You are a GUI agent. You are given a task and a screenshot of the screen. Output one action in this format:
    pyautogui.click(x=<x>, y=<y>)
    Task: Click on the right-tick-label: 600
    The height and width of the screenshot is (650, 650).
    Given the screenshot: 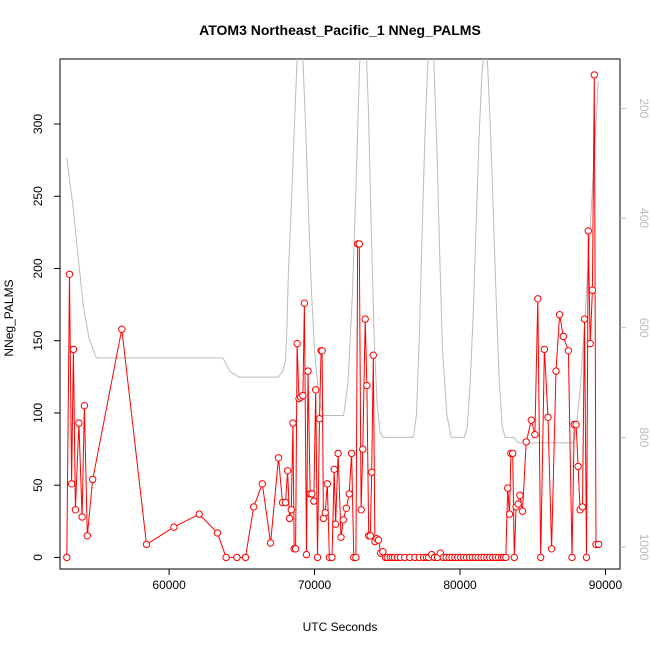 What is the action you would take?
    pyautogui.click(x=643, y=328)
    